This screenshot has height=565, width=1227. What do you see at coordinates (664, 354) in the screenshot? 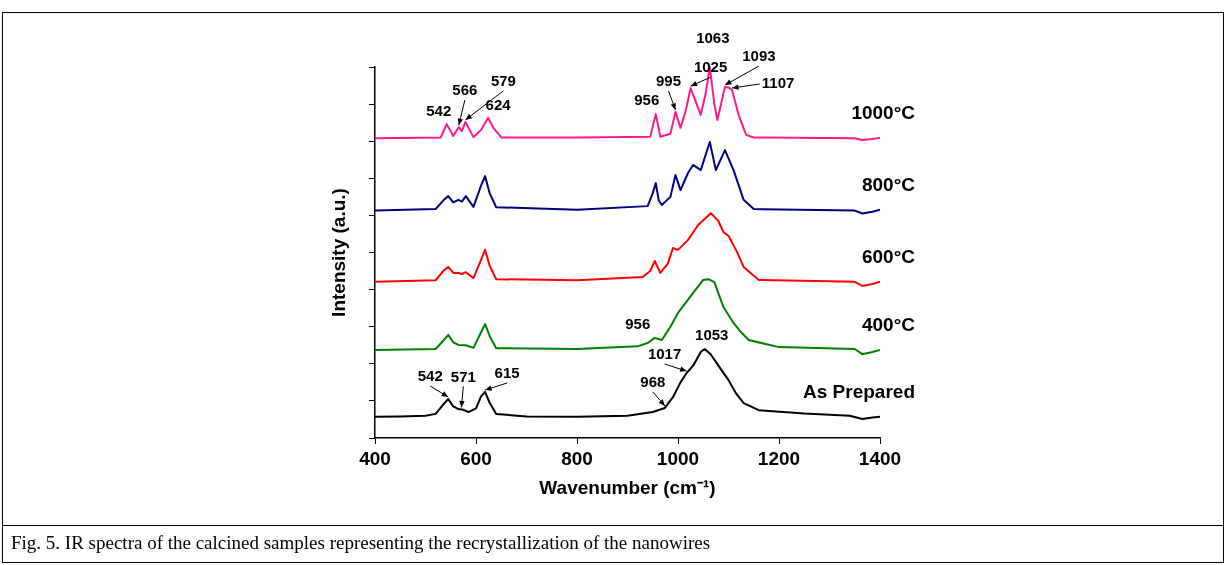
I see `annotation: 1017` at bounding box center [664, 354].